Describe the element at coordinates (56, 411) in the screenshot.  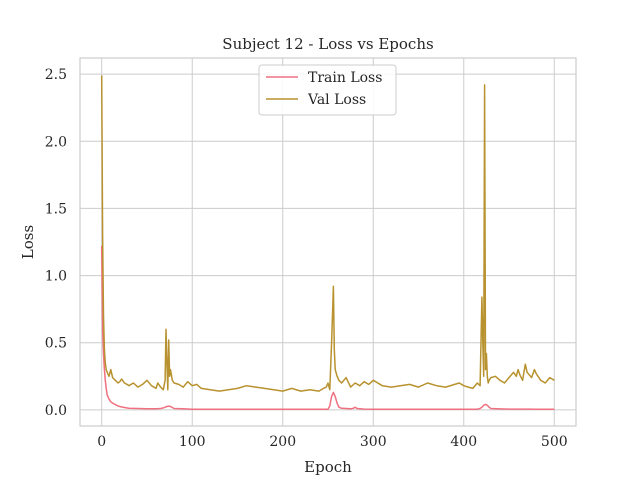
I see `y-tick-label: 0.0` at that location.